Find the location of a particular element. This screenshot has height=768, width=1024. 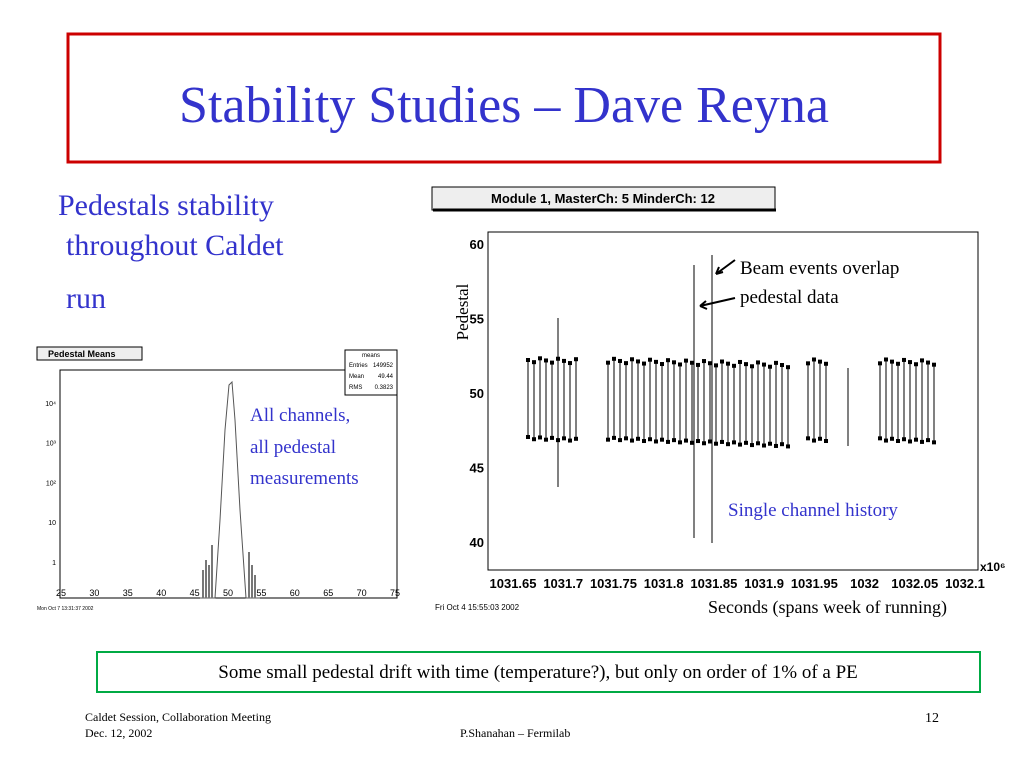

x-tick-label: 1031.9 is located at coordinates (764, 583).